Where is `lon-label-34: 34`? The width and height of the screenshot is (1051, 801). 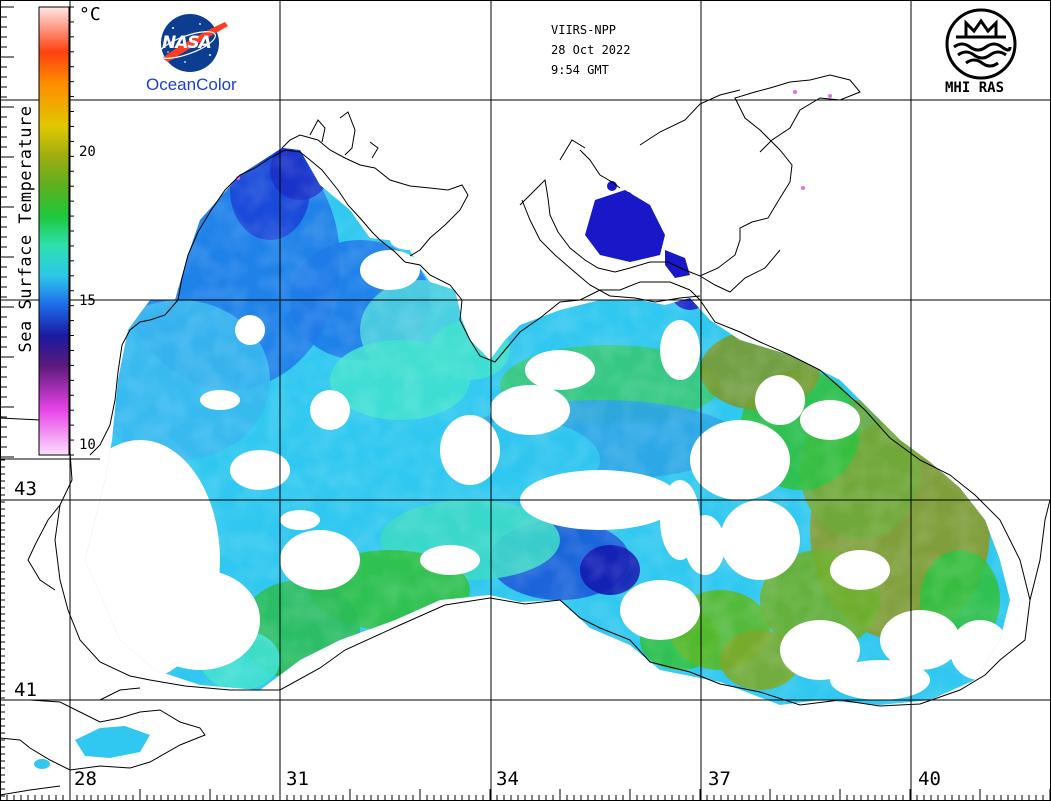
lon-label-34: 34 is located at coordinates (507, 779).